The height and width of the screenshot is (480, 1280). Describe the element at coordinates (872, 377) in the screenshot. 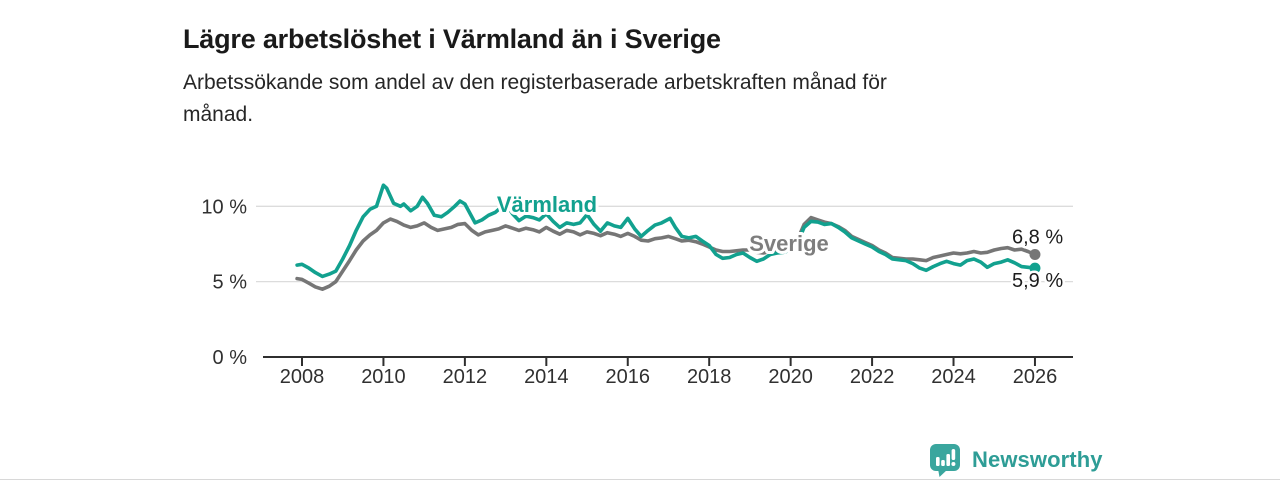

I see `x-axis-tick-label: 2022` at that location.